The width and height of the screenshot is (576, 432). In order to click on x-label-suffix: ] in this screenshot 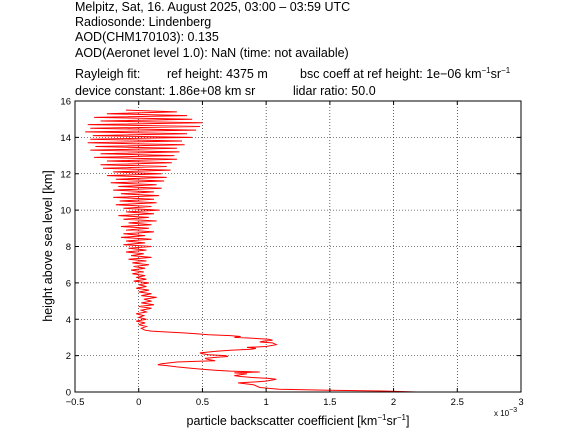, I will do `click(407, 421)`.